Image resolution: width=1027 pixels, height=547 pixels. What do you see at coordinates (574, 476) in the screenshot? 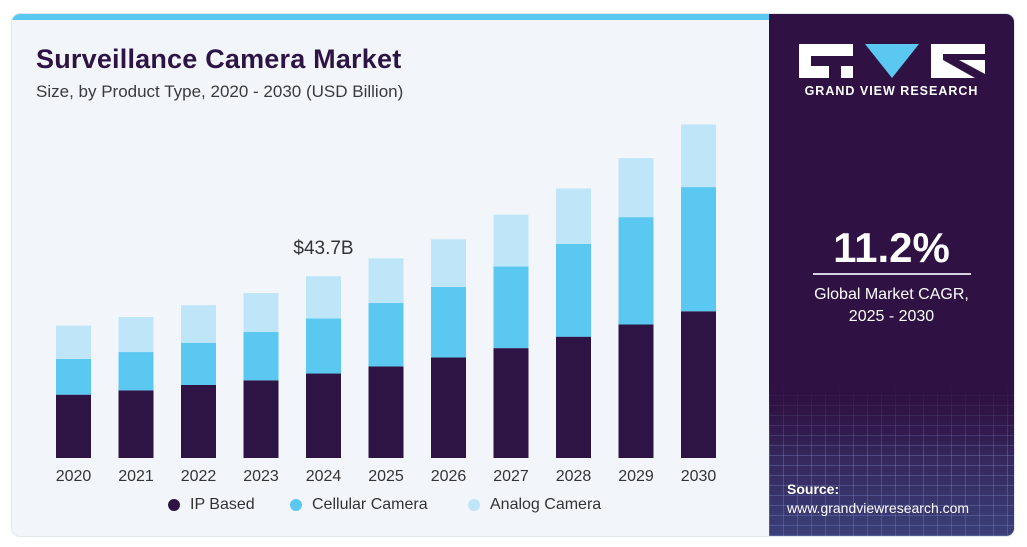
I see `x-tick-label-2028: 2028` at bounding box center [574, 476].